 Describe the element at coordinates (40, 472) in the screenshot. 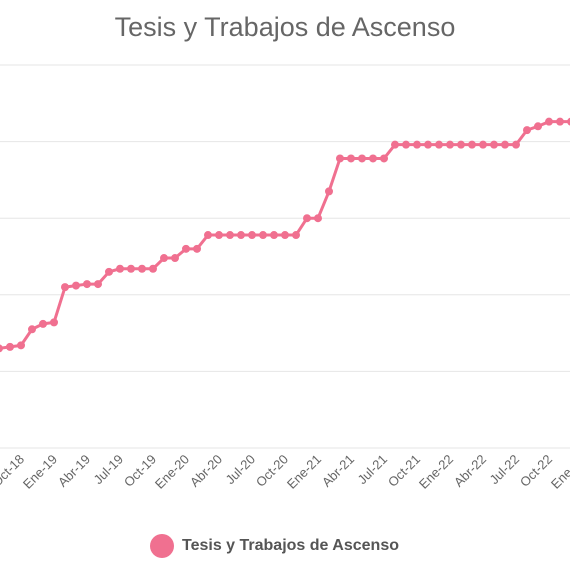

I see `x-tick-label: Ene-19` at that location.